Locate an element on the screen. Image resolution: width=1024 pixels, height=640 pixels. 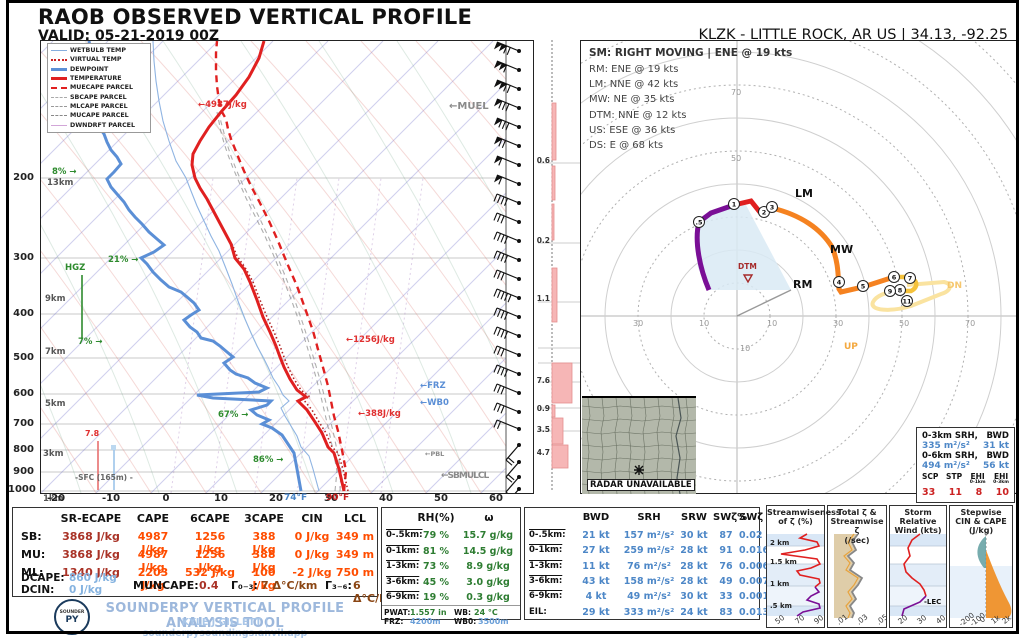
dcape-label: DCAPE: is located at coordinates (43, 578).